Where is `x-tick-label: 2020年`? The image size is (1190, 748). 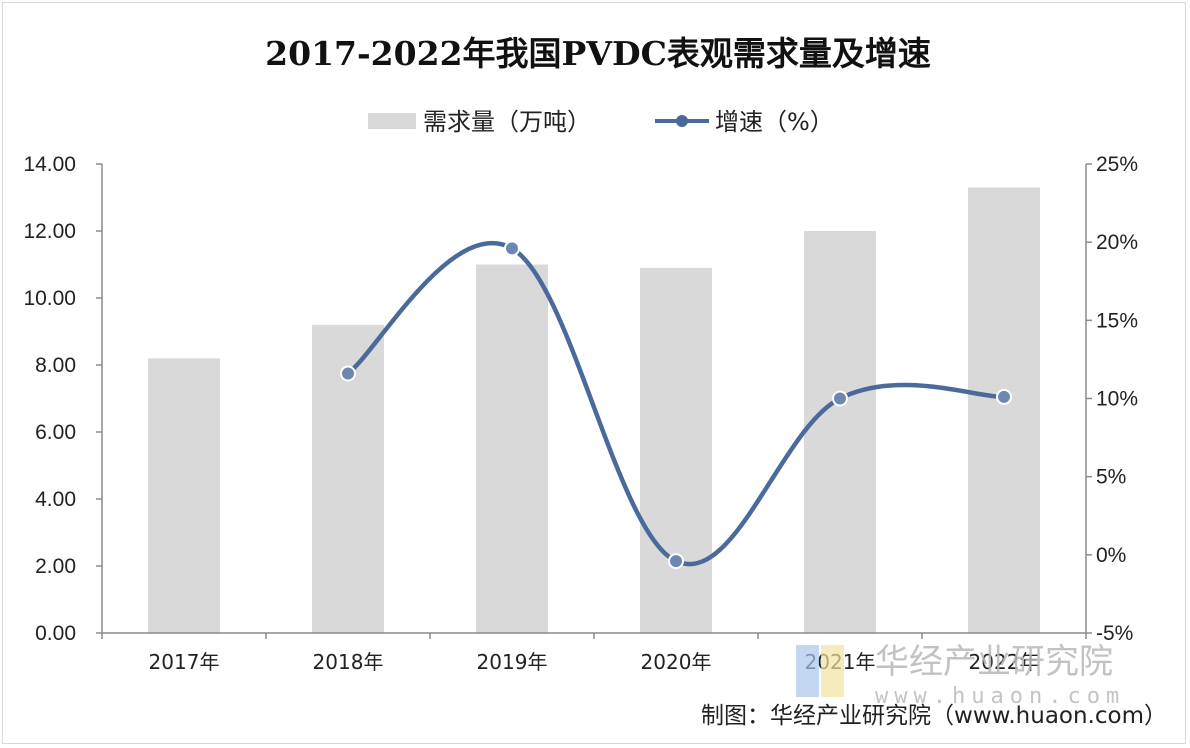 x-tick-label: 2020年 is located at coordinates (676, 662).